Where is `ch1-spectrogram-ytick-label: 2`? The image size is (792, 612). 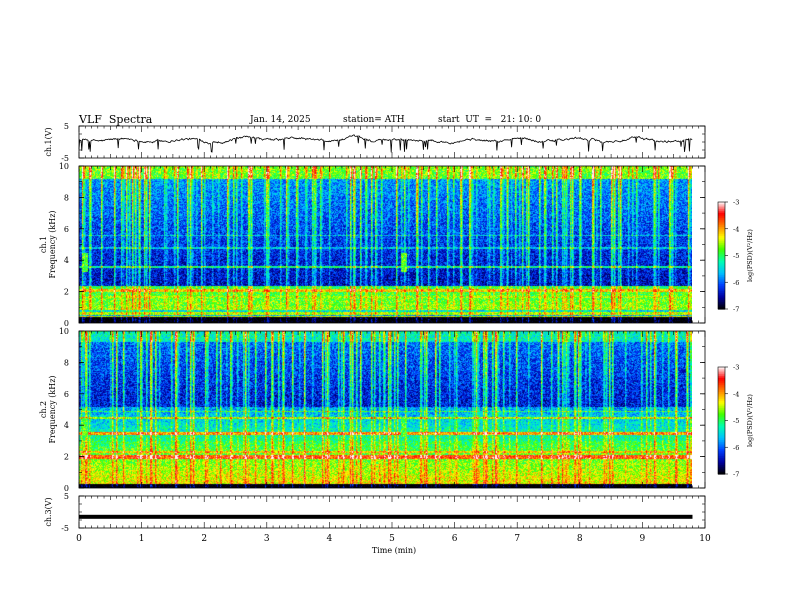 ch1-spectrogram-ytick-label: 2 is located at coordinates (66, 292).